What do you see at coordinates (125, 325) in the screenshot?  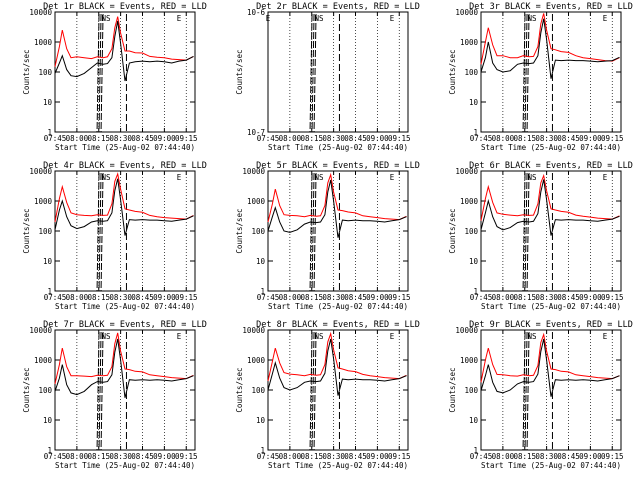 I see `panel-title: Det 7r BLACK = Events, RED = LLD` at bounding box center [125, 325].